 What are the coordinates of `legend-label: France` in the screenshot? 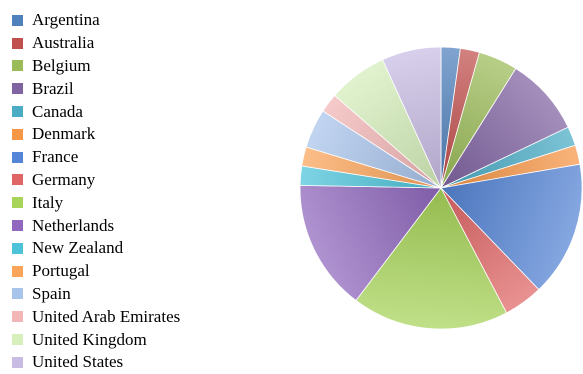 It's located at (55, 157).